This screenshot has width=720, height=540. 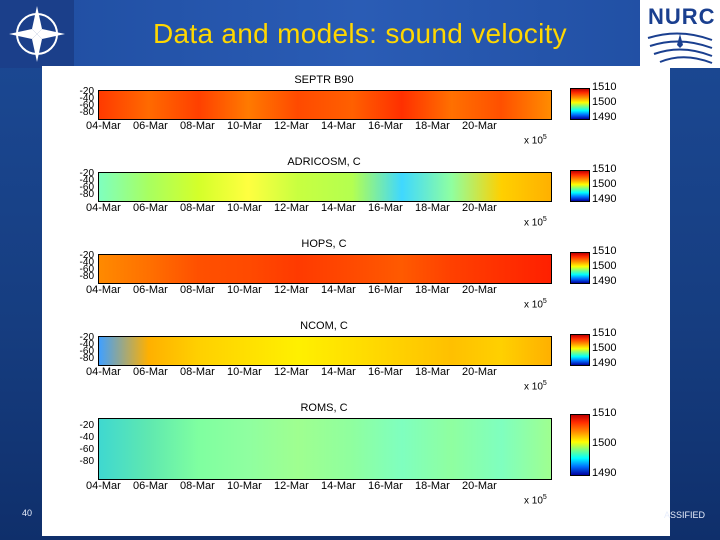 I want to click on panel-title: ADRICOSM, C, so click(x=324, y=162).